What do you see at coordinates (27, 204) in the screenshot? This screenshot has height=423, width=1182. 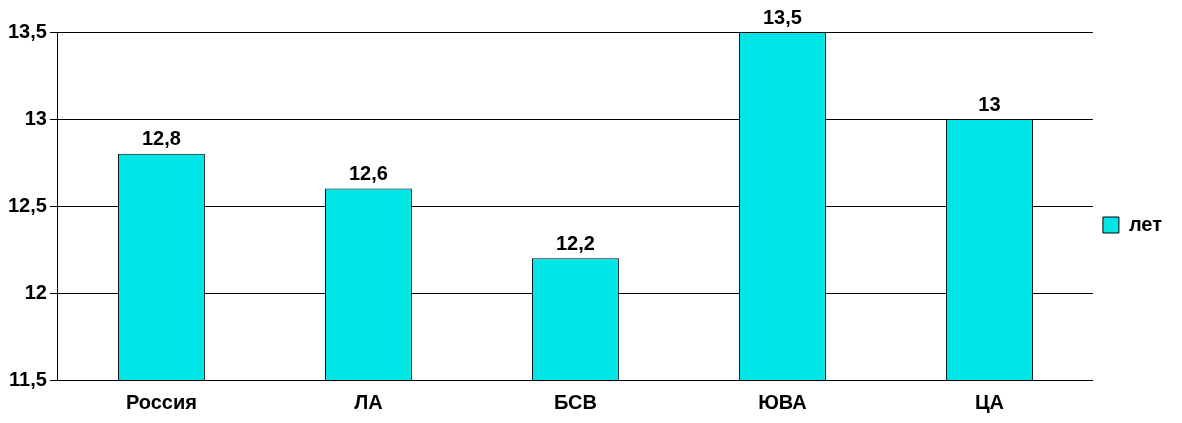 I see `y-tick-label: 12,5` at bounding box center [27, 204].